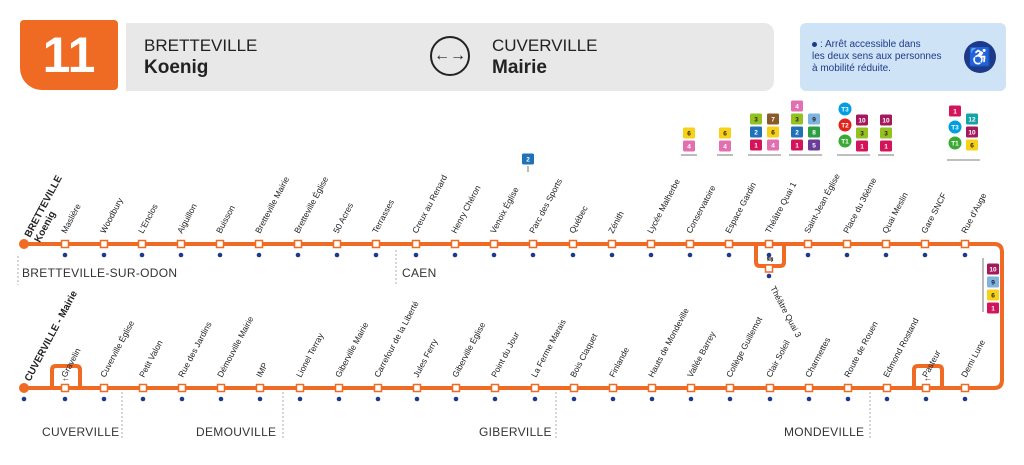  Describe the element at coordinates (466, 209) in the screenshot. I see `stop-label-henry-cheron: Henry Chéron` at that location.